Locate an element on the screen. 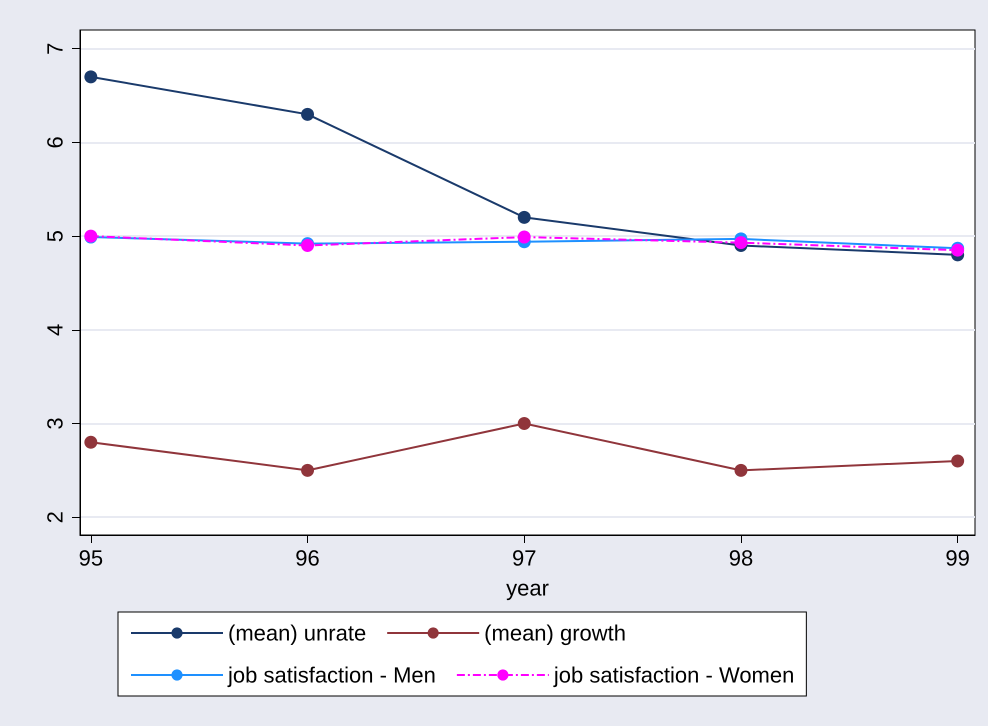  legend-label: (mean) unrate is located at coordinates (297, 633).